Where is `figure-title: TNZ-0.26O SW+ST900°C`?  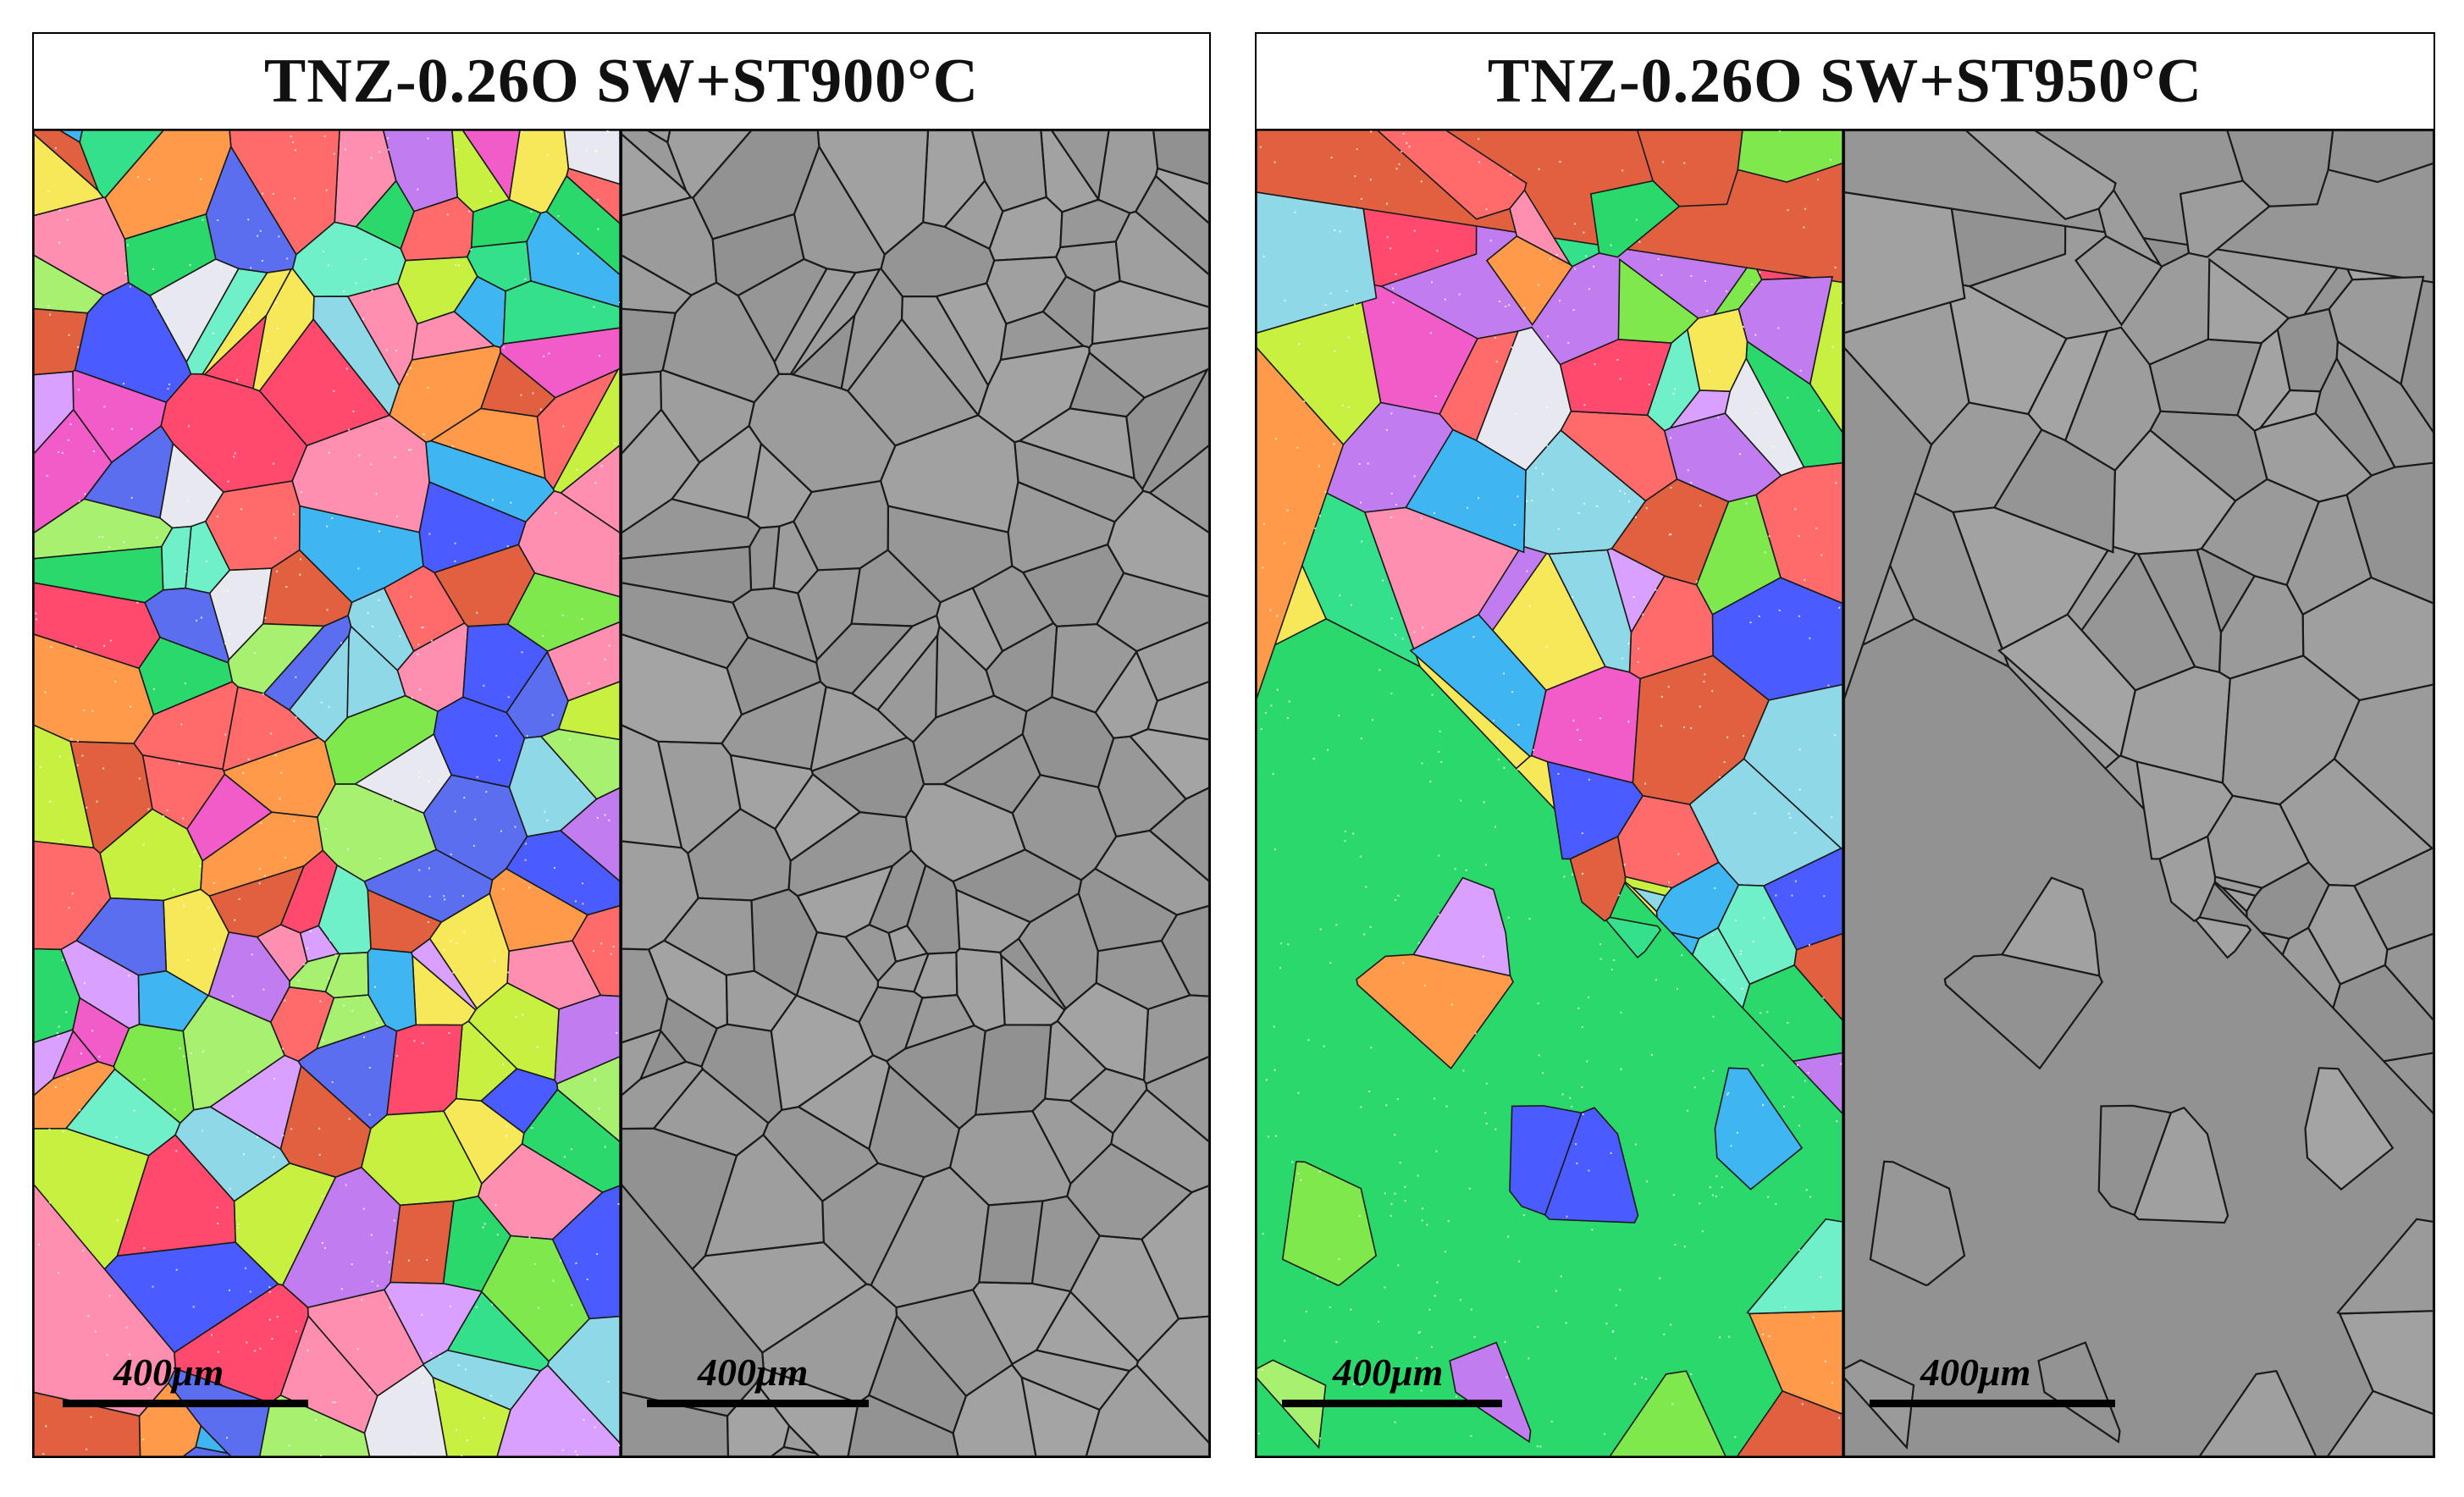
figure-title: TNZ-0.26O SW+ST900°C is located at coordinates (621, 81).